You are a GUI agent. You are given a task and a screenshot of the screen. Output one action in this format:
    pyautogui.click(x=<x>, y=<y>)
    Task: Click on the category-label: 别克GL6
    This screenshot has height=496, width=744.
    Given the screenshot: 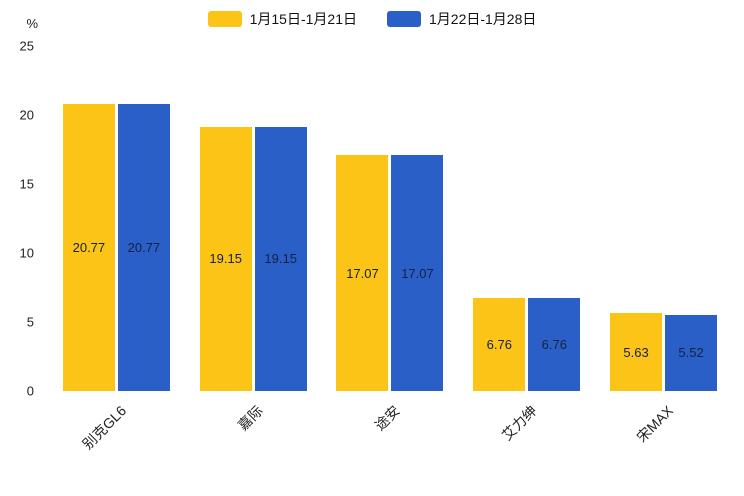 What is the action you would take?
    pyautogui.click(x=104, y=427)
    